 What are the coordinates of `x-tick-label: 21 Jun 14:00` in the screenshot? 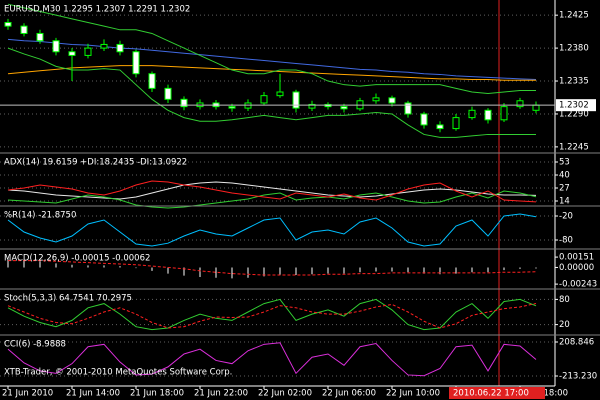 It's located at (93, 394).